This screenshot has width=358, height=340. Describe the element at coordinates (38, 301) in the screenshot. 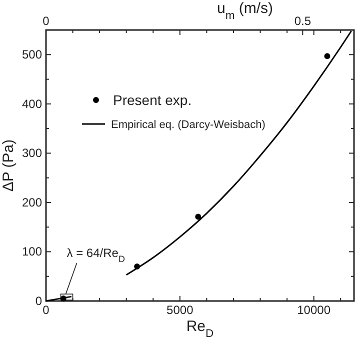

I see `y-tick-label: 0` at that location.